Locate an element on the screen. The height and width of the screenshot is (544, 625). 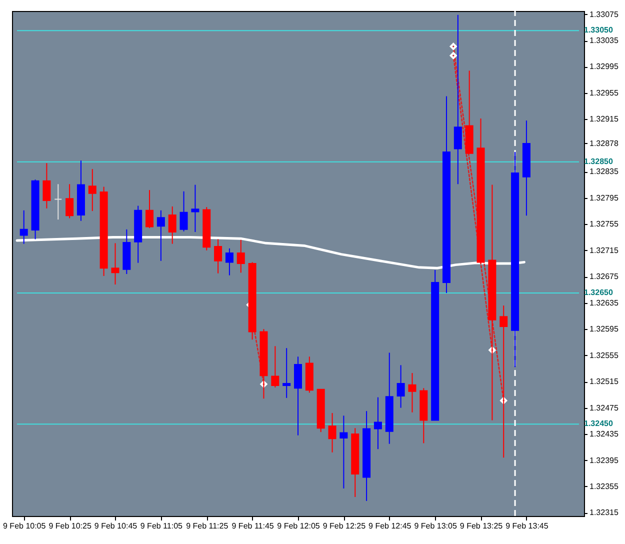
x-tick-label: 9 Feb 11:05 is located at coordinates (162, 526).